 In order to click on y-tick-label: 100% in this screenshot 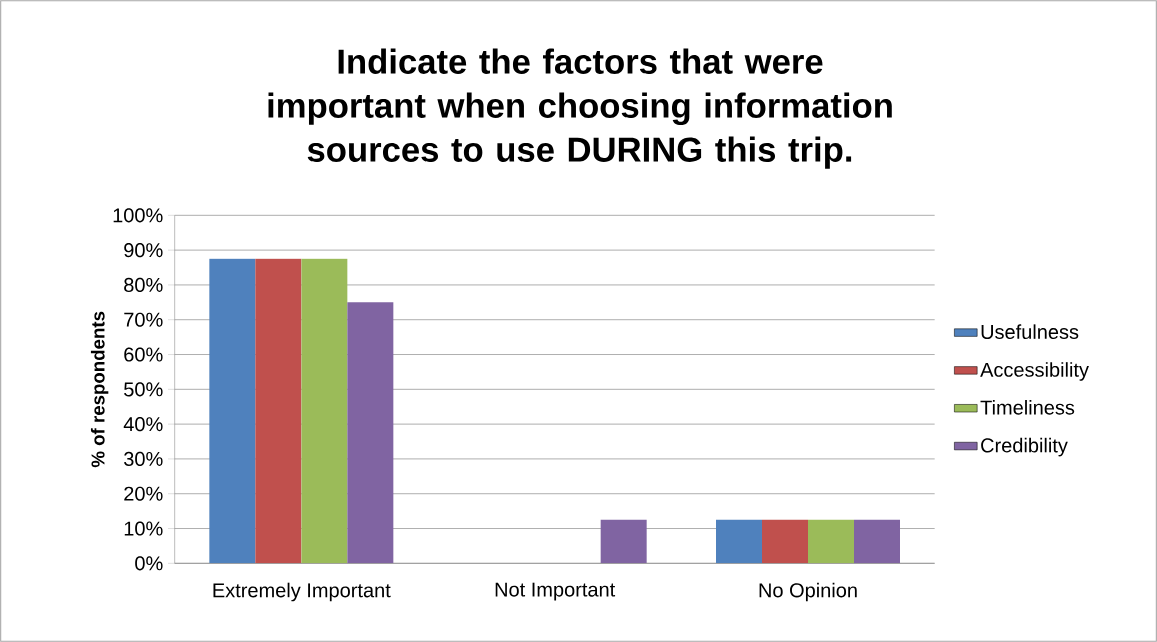, I will do `click(138, 215)`.